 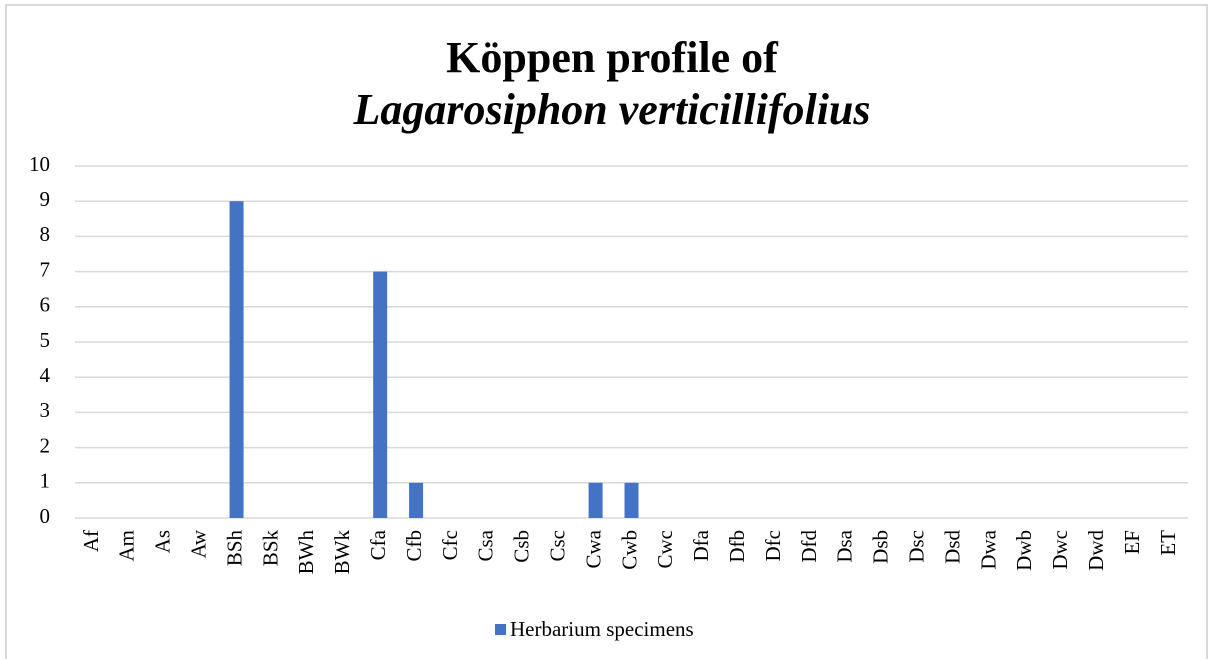 I want to click on x-tick-label: Csa, so click(x=486, y=545).